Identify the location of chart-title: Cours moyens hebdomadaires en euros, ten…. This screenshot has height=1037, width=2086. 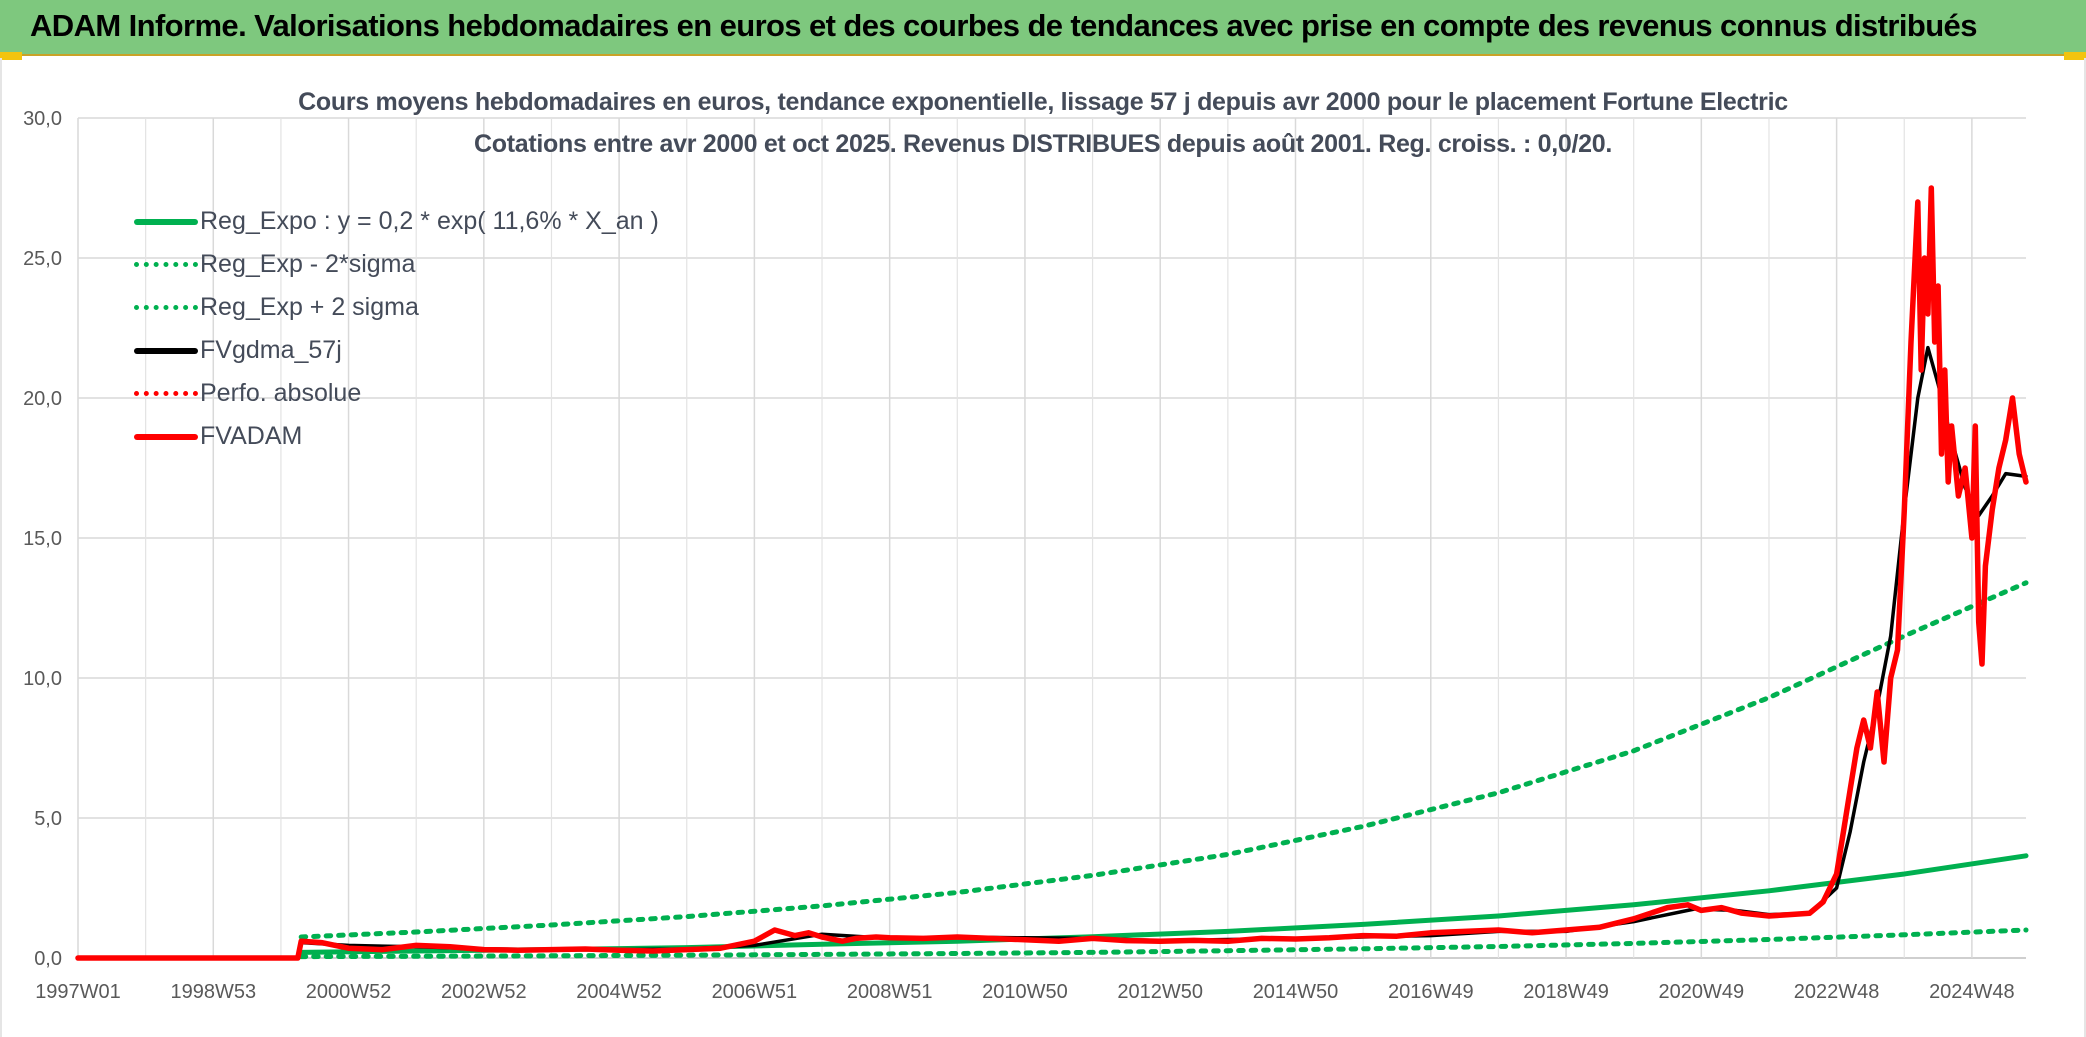
(1043, 102).